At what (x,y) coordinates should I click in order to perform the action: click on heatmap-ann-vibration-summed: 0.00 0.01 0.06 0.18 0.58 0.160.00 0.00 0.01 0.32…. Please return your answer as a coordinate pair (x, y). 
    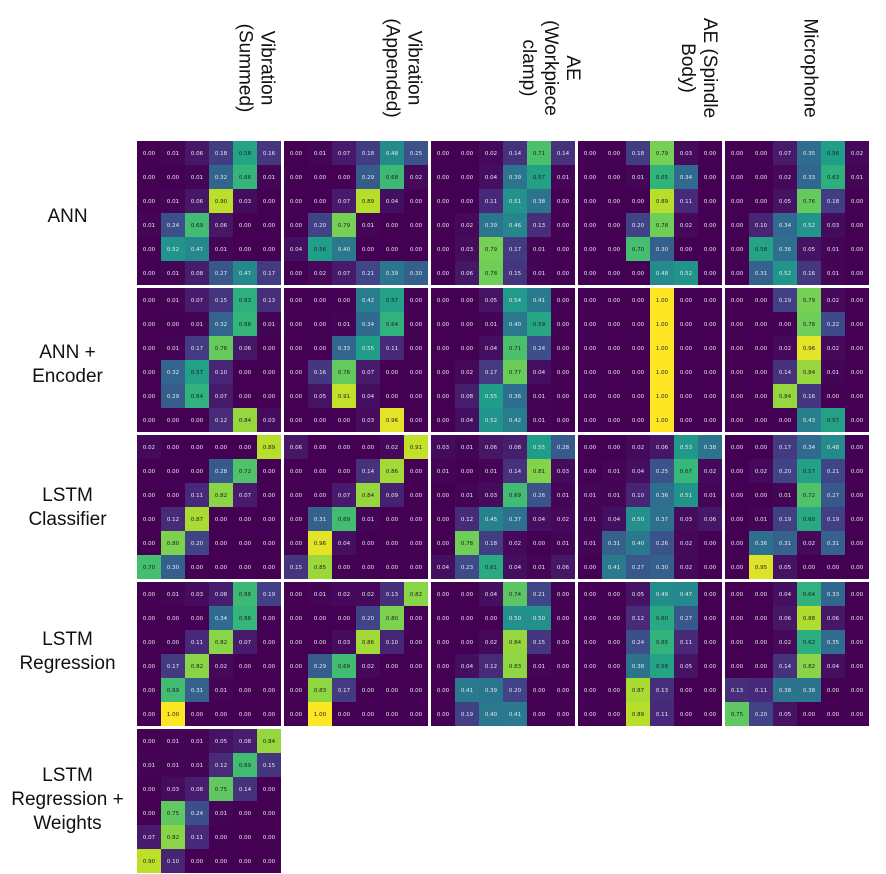
    Looking at the image, I should click on (209, 213).